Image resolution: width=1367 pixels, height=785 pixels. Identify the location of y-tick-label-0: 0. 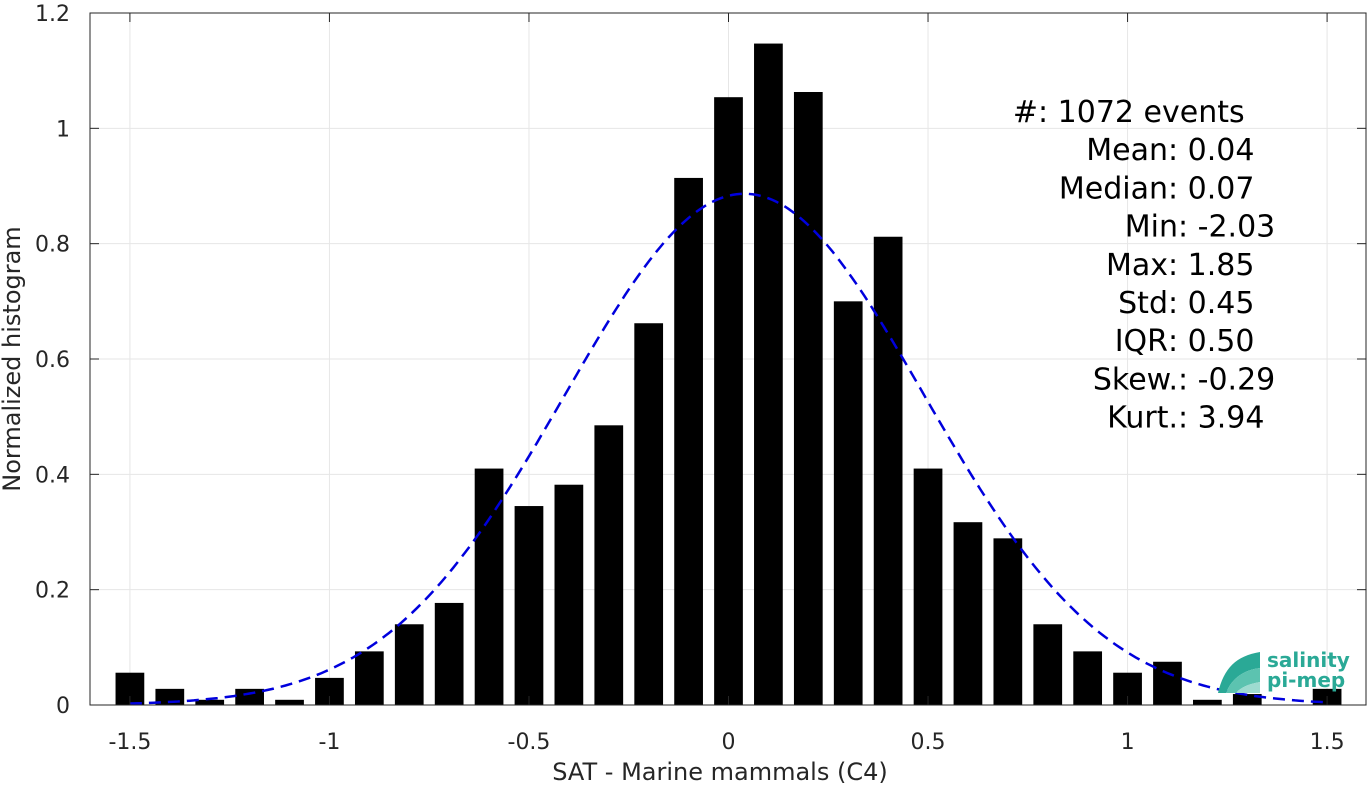
(63, 706).